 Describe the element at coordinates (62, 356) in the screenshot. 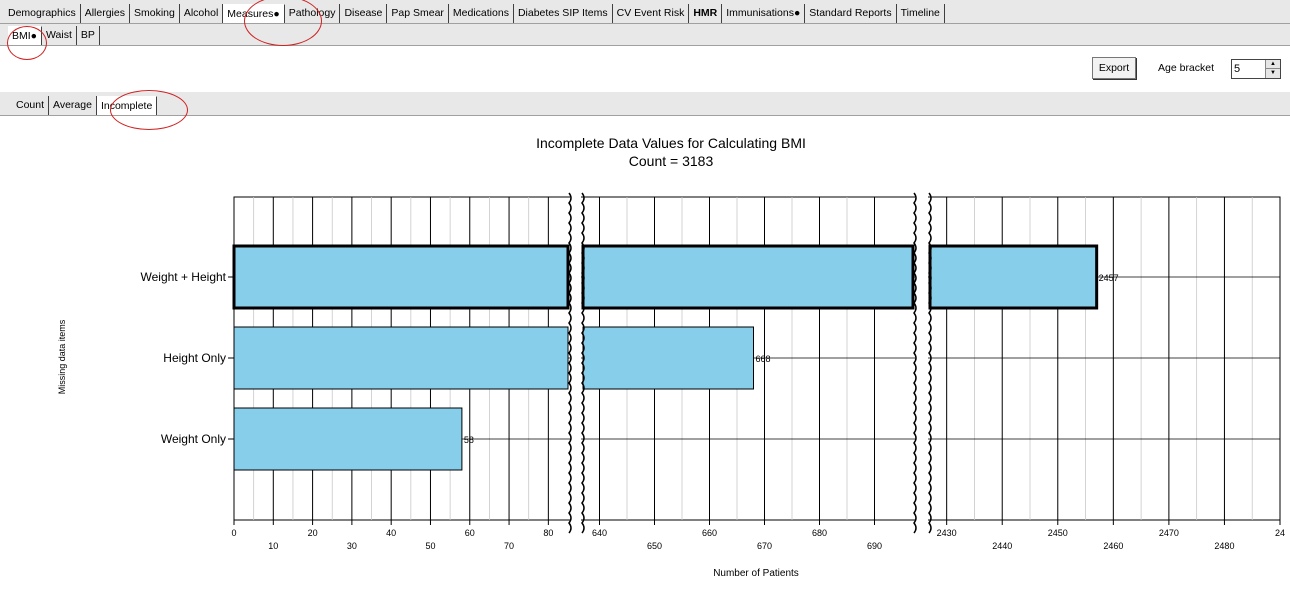

I see `y-axis-label: Missing data items` at that location.